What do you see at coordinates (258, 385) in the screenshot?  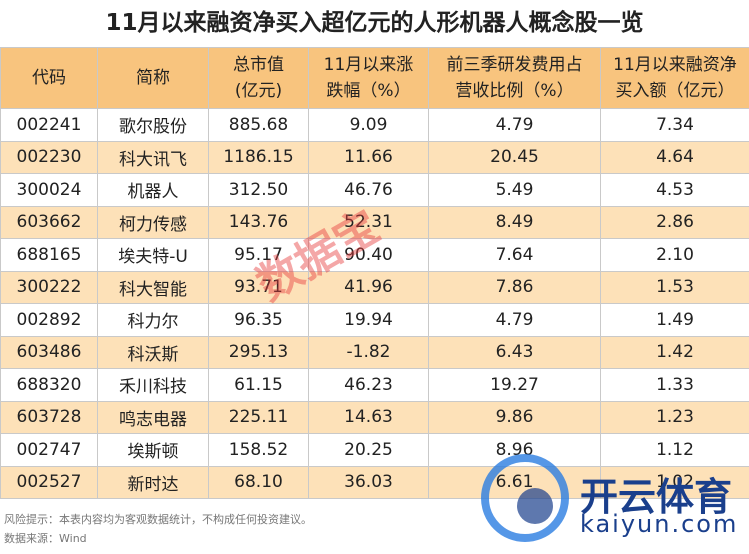 I see `table-cell: 61.15` at bounding box center [258, 385].